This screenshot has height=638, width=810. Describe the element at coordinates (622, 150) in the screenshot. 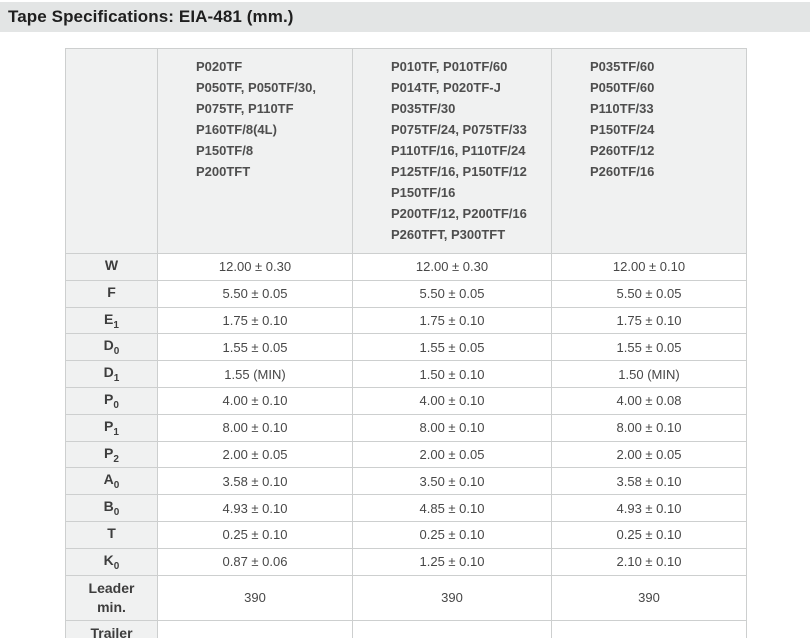

I see `part-number-line: P260TF/12` at that location.